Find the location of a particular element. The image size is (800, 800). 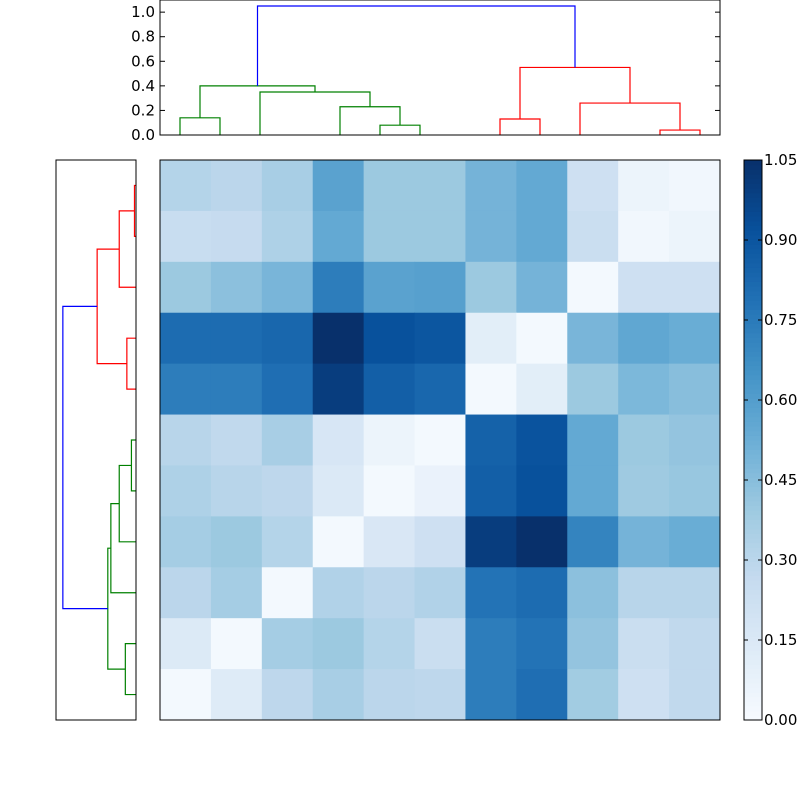

top-dendrogram-ytick-label: 1.0 is located at coordinates (143, 12).